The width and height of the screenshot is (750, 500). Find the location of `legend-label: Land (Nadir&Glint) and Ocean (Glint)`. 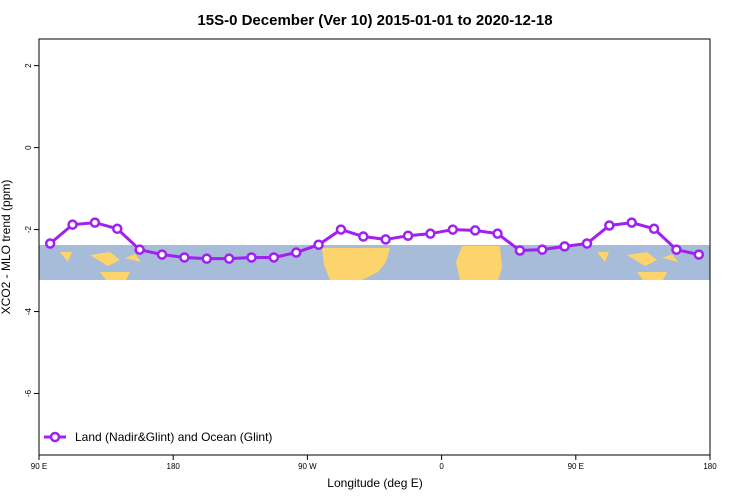

legend-label: Land (Nadir&Glint) and Ocean (Glint) is located at coordinates (173, 437).